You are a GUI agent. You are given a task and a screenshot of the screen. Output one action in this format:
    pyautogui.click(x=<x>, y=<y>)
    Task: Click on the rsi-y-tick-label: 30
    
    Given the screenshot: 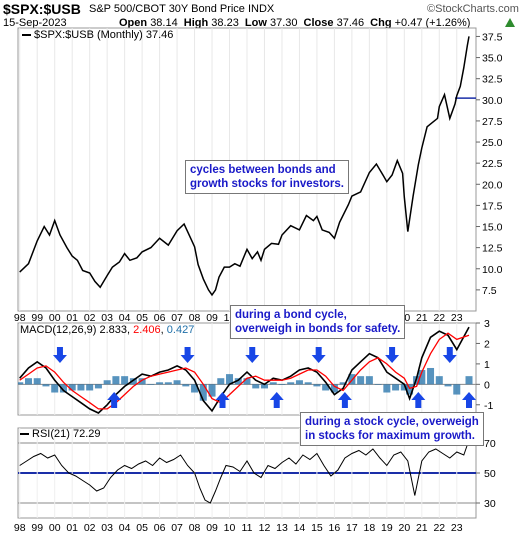 What is the action you would take?
    pyautogui.click(x=490, y=504)
    